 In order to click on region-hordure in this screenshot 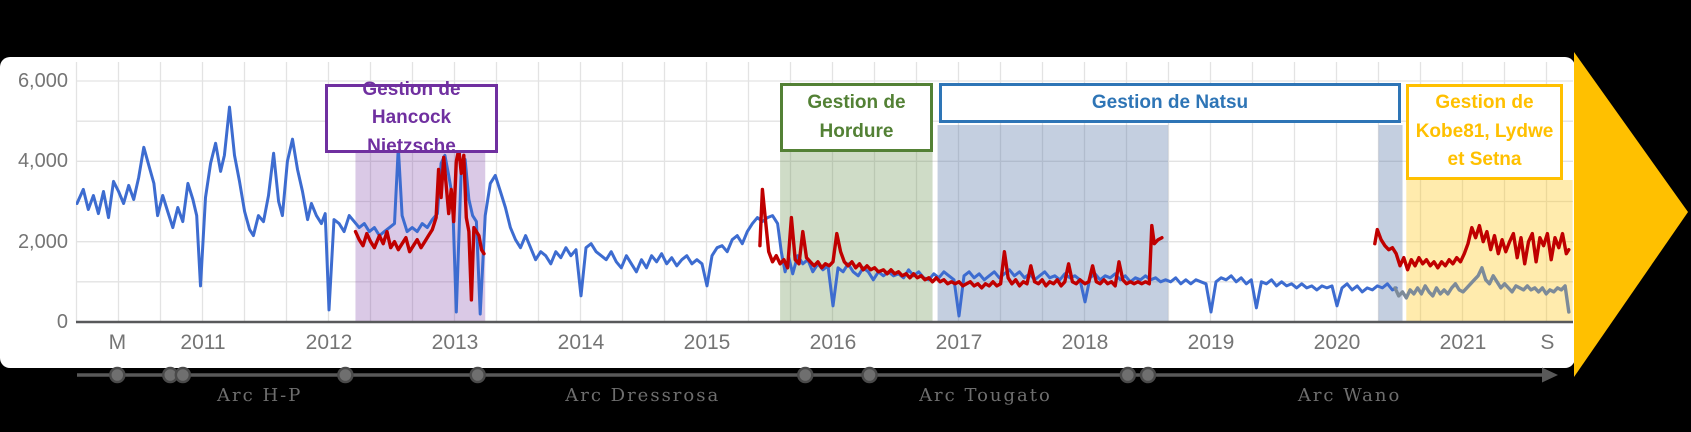, I will do `click(856, 237)`.